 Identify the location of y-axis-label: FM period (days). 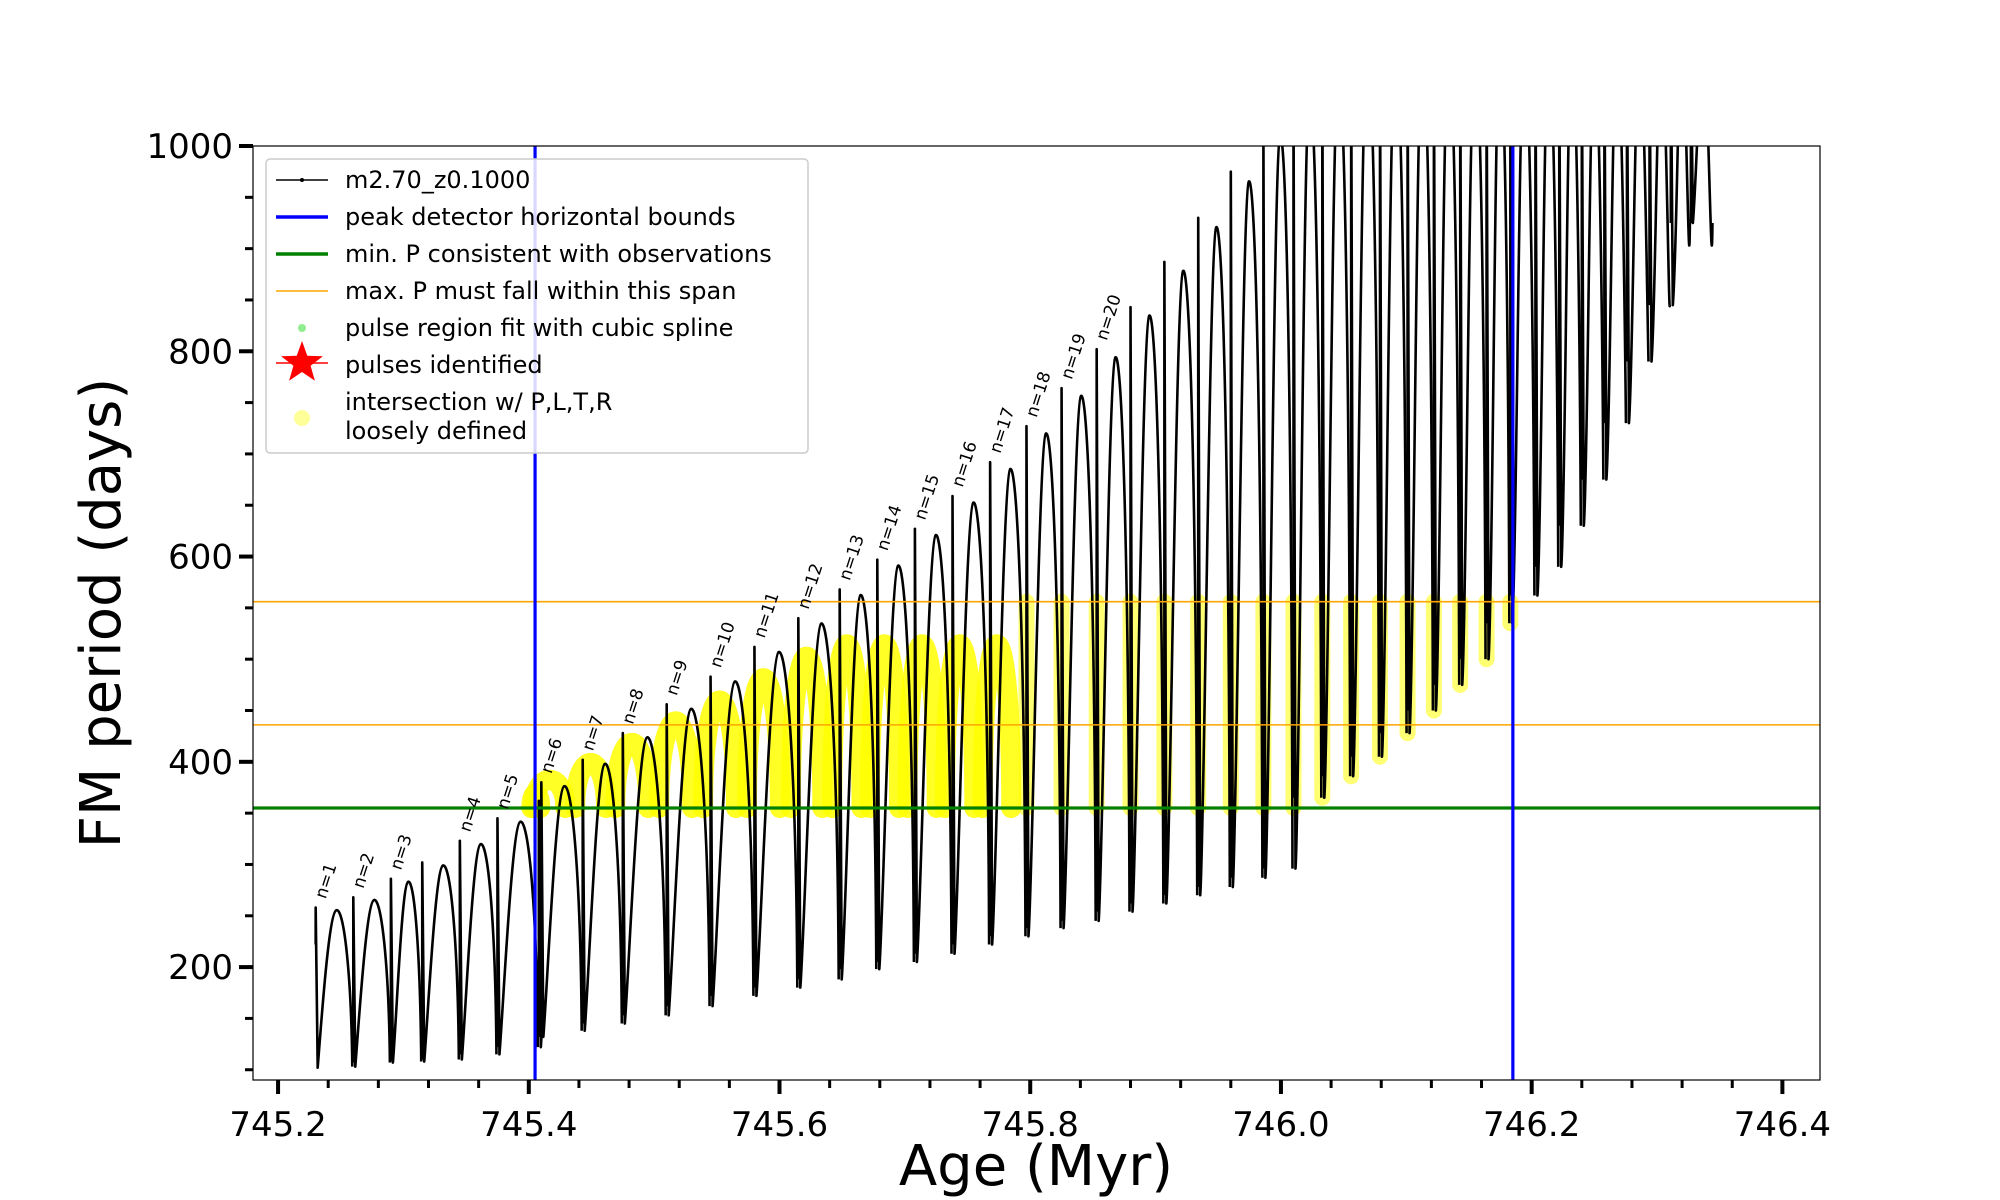
(101, 613).